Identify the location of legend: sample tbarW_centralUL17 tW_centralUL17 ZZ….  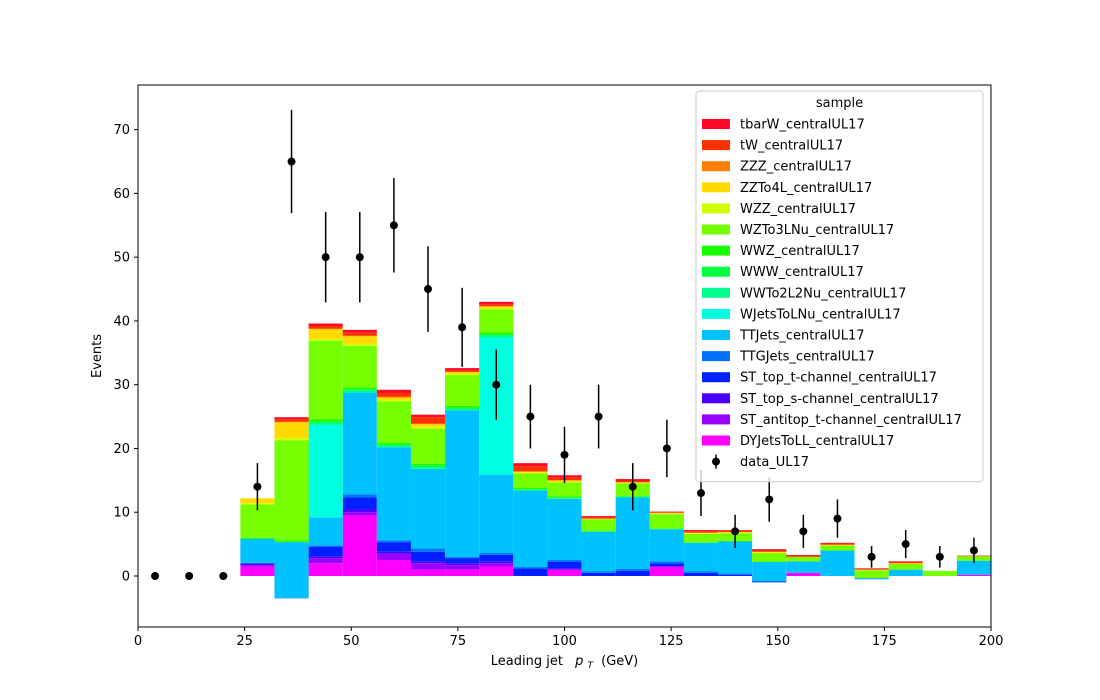
(839, 286).